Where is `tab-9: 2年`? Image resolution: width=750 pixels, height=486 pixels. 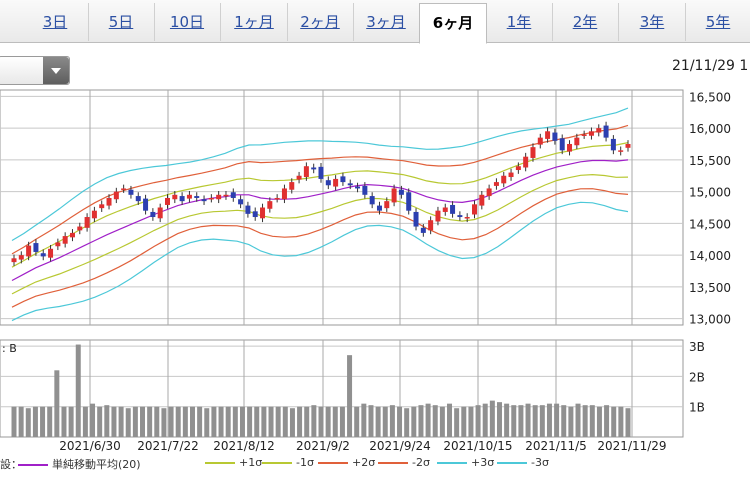 tab-9: 2年 is located at coordinates (585, 22).